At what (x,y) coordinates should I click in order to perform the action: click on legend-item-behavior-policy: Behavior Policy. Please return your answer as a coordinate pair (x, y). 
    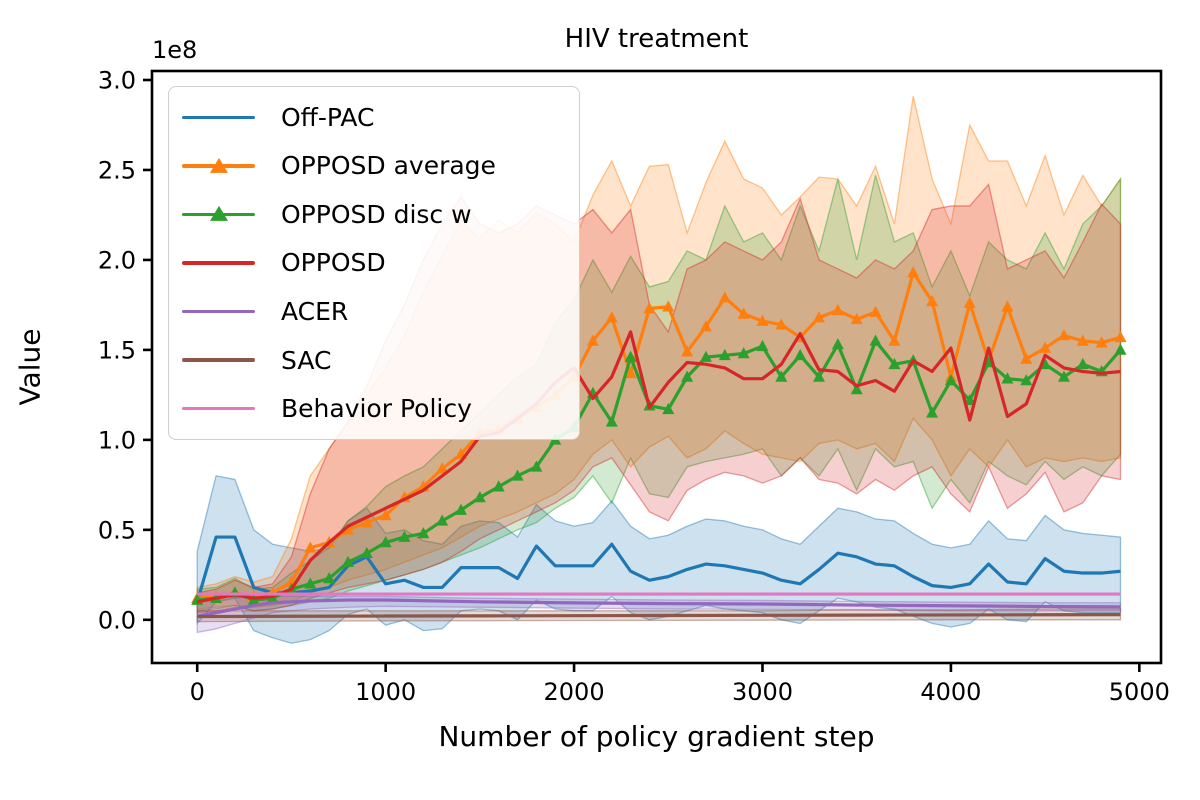
    Looking at the image, I should click on (380, 409).